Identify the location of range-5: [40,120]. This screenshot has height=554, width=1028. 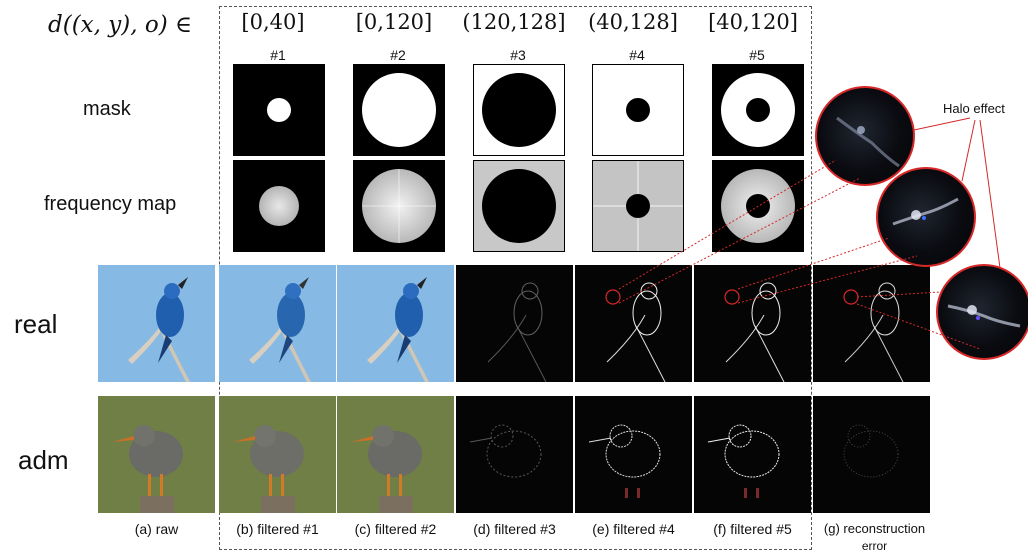
(753, 22).